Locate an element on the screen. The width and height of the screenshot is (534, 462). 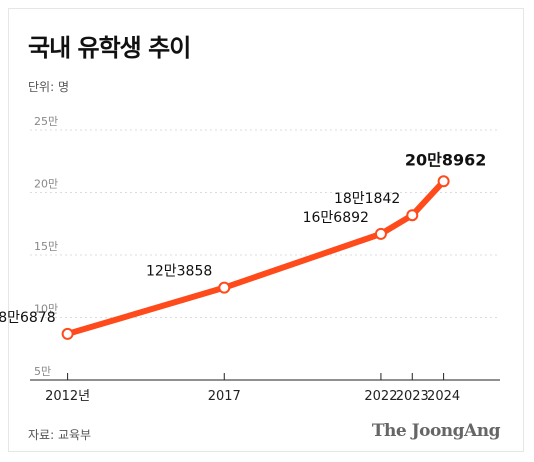
y-tick-label: 20만 is located at coordinates (46, 184).